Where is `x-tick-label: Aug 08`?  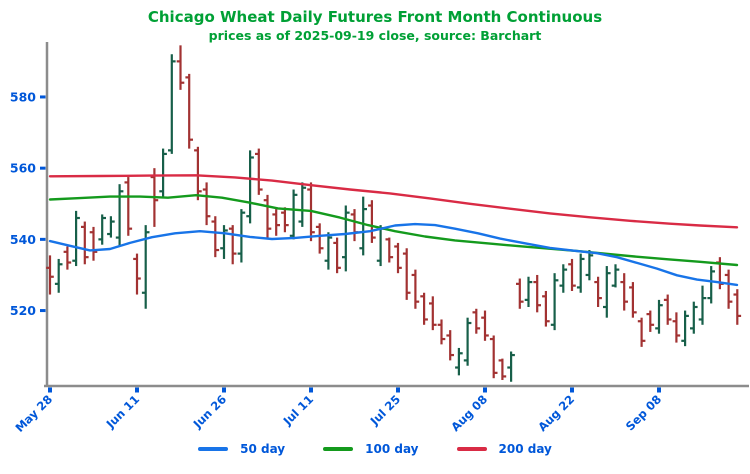 x-tick-label: Aug 08 is located at coordinates (469, 413).